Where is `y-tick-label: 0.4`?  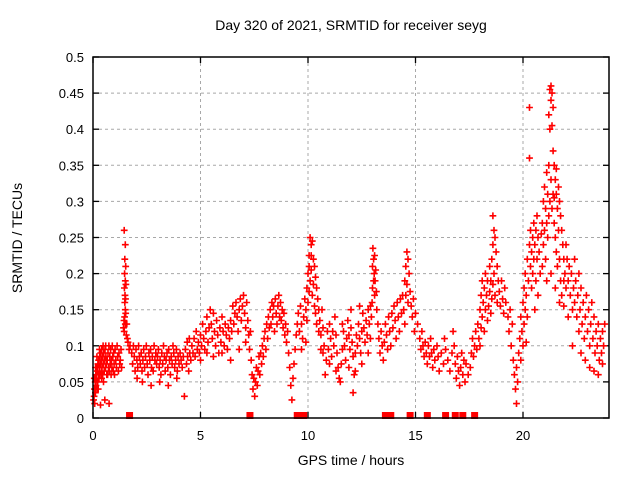
y-tick-label: 0.4 is located at coordinates (75, 129).